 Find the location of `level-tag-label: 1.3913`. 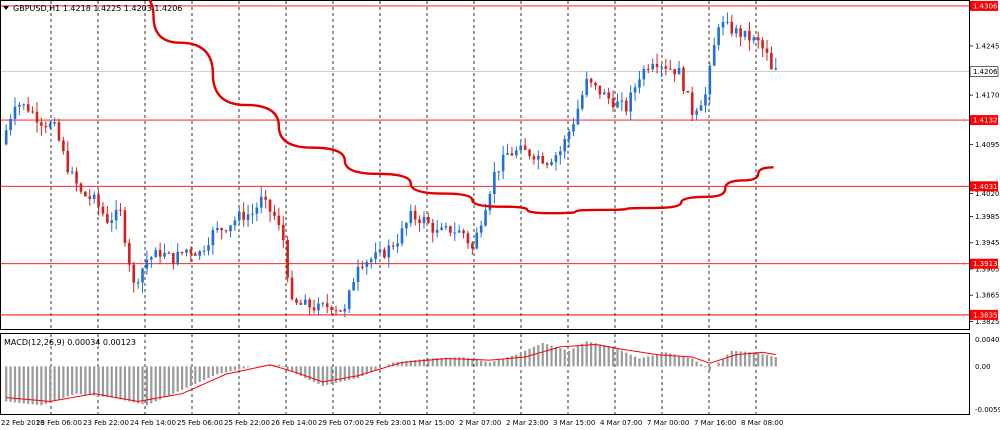

level-tag-label: 1.3913 is located at coordinates (985, 264).